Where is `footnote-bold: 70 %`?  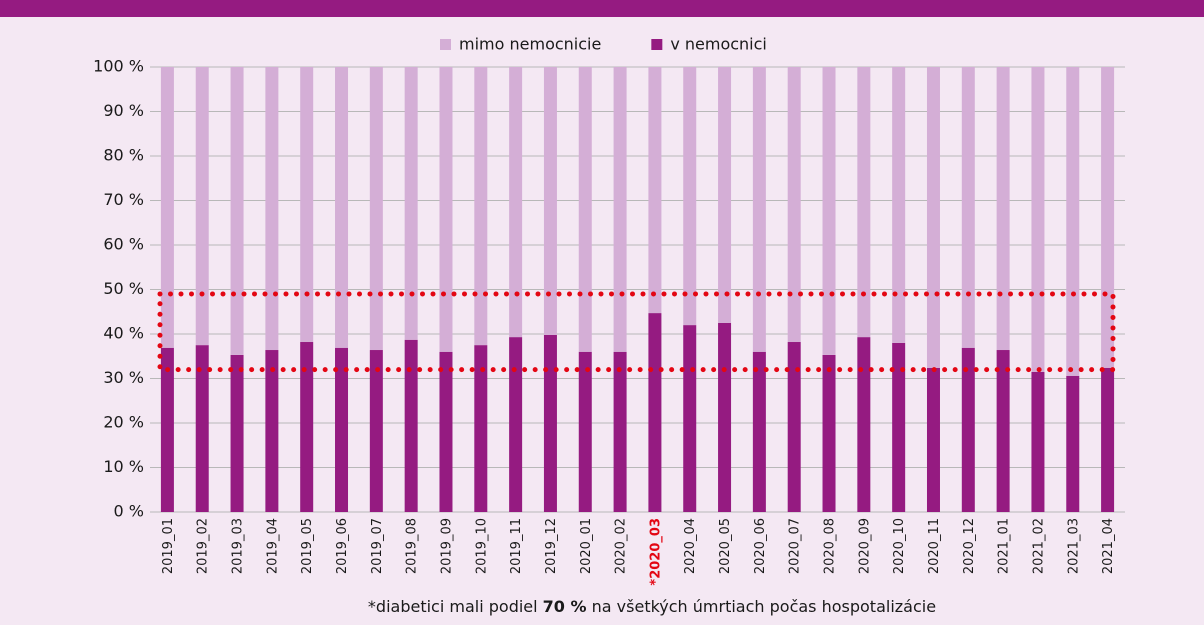 footnote-bold: 70 % is located at coordinates (565, 606).